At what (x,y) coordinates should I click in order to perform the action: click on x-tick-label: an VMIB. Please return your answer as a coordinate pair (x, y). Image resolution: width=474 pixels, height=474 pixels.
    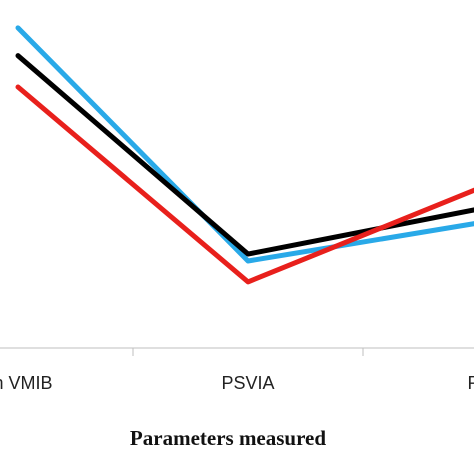
    Looking at the image, I should click on (26, 383).